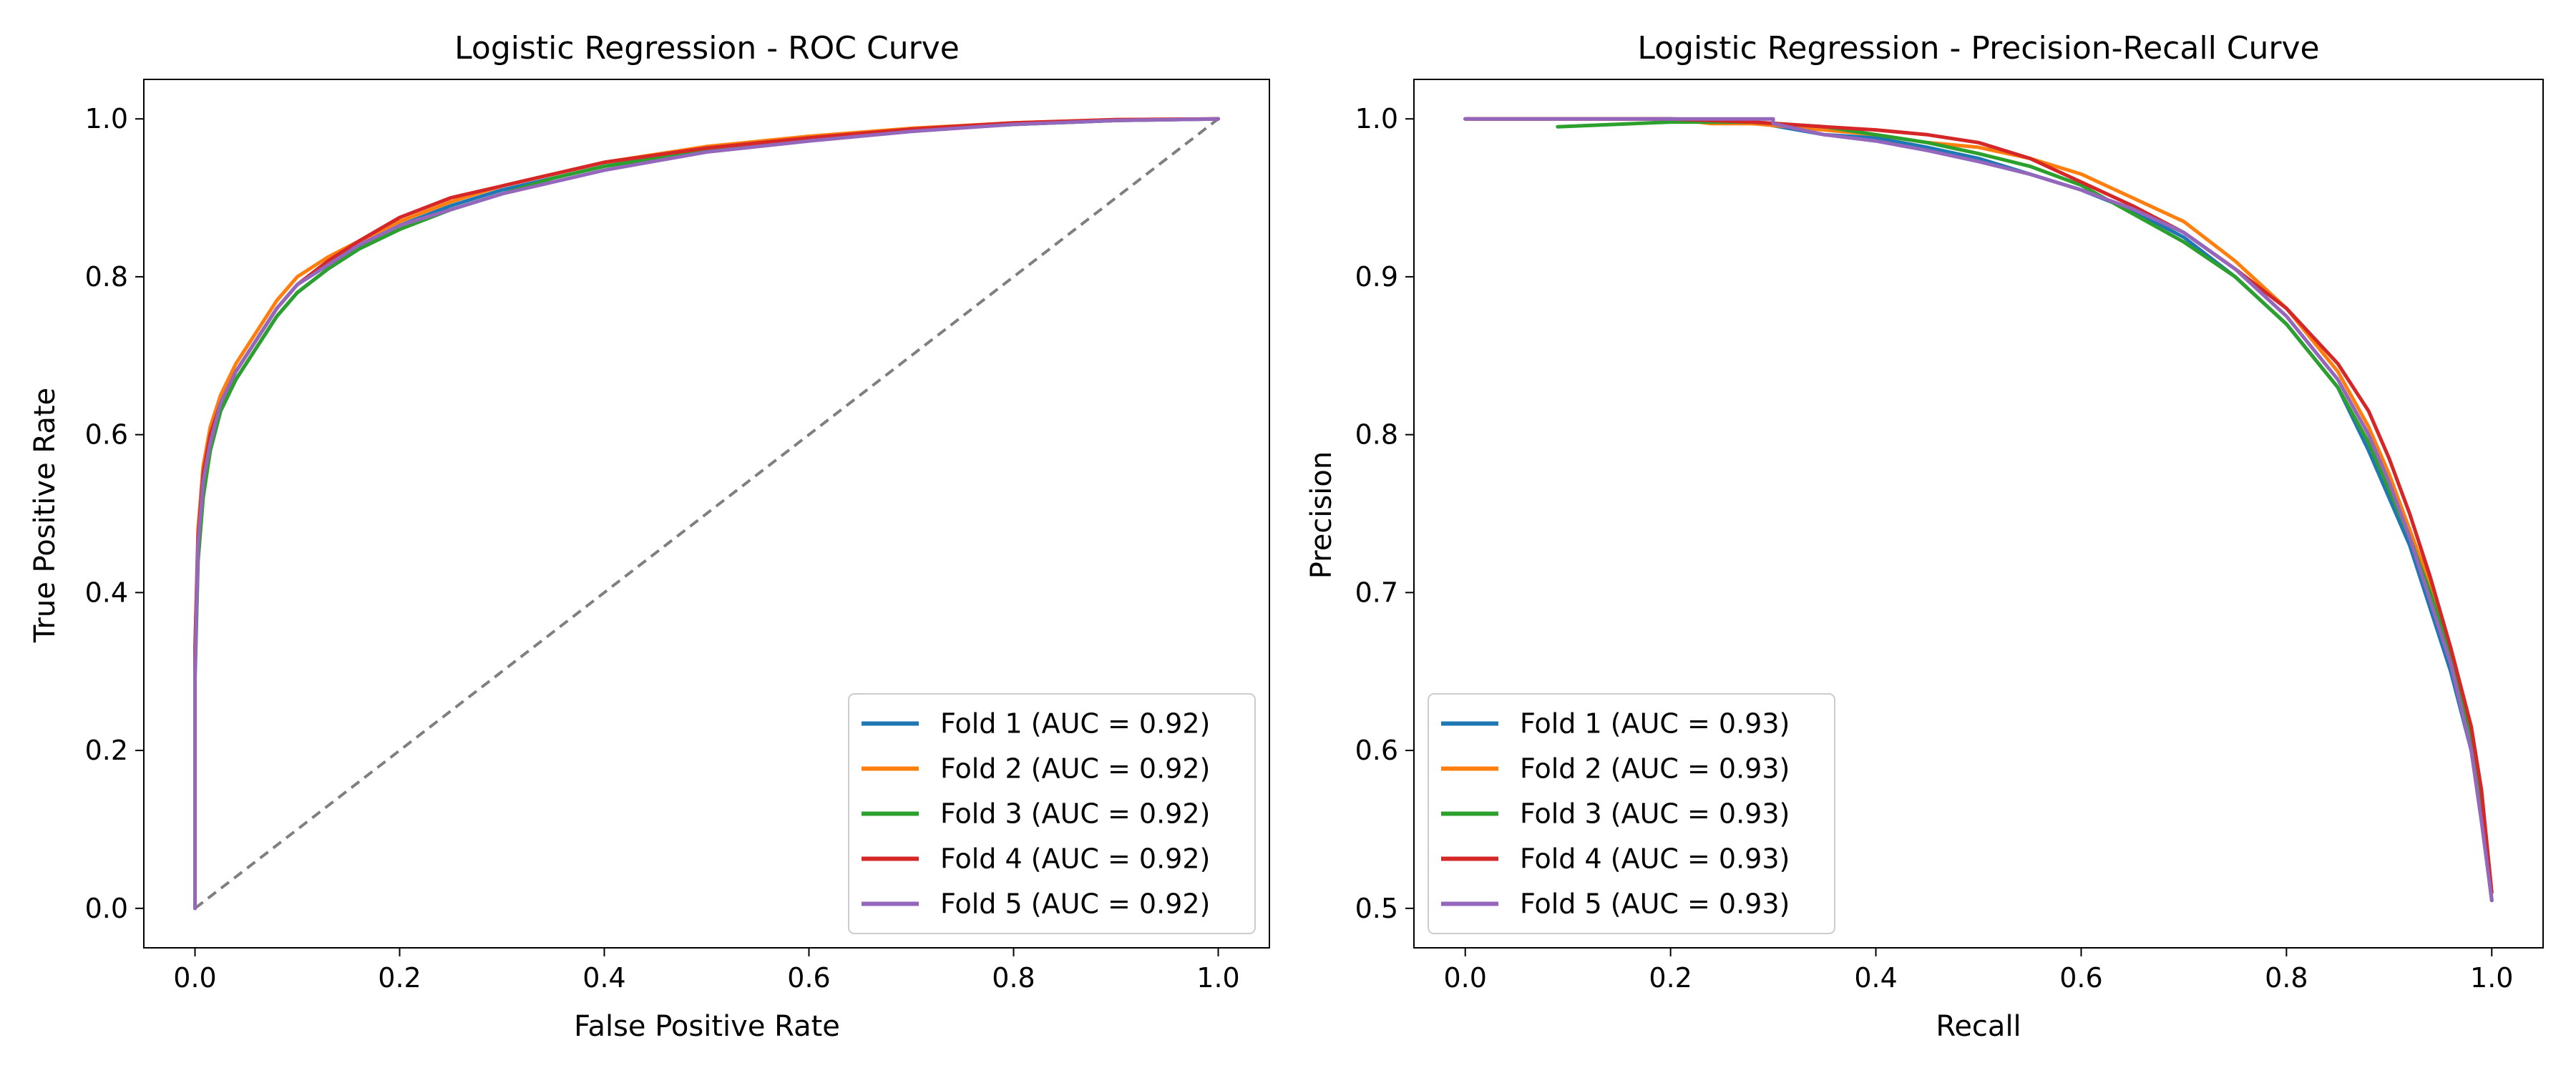  Describe the element at coordinates (1670, 978) in the screenshot. I see `pr-x-tick-label: 0.2` at that location.